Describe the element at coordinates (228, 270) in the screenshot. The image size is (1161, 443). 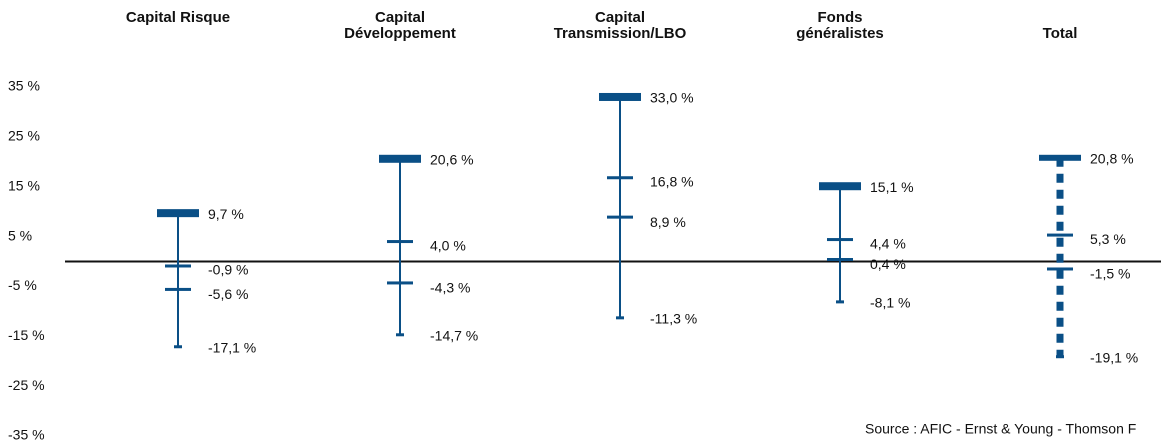
I see `value-label: -0,9 %` at that location.